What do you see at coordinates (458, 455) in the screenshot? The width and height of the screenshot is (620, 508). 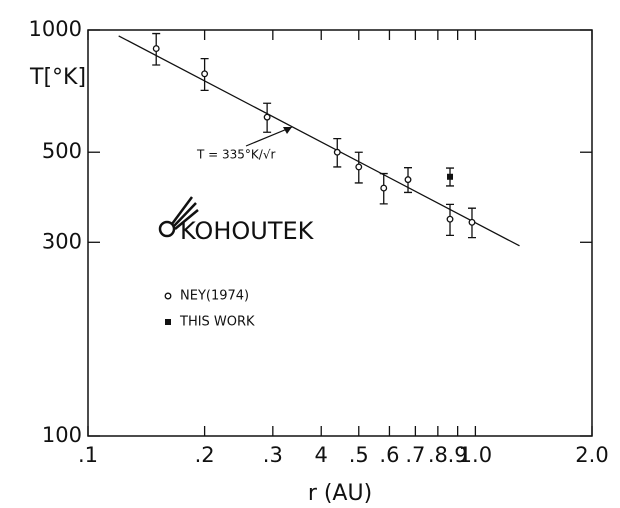 I see `x-tick-label: .9` at bounding box center [458, 455].